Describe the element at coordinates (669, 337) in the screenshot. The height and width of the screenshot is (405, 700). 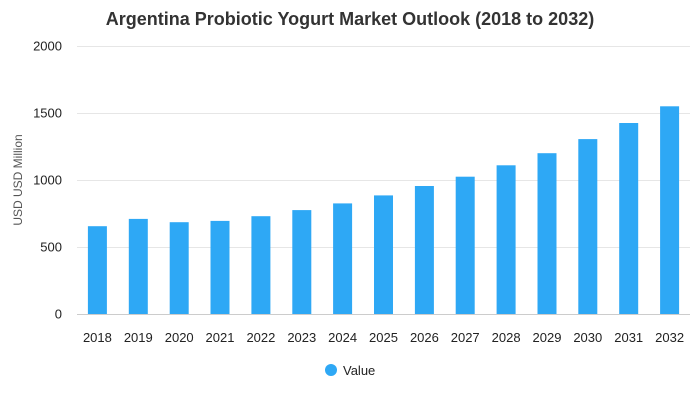
I see `x-tick-label: 2032` at that location.